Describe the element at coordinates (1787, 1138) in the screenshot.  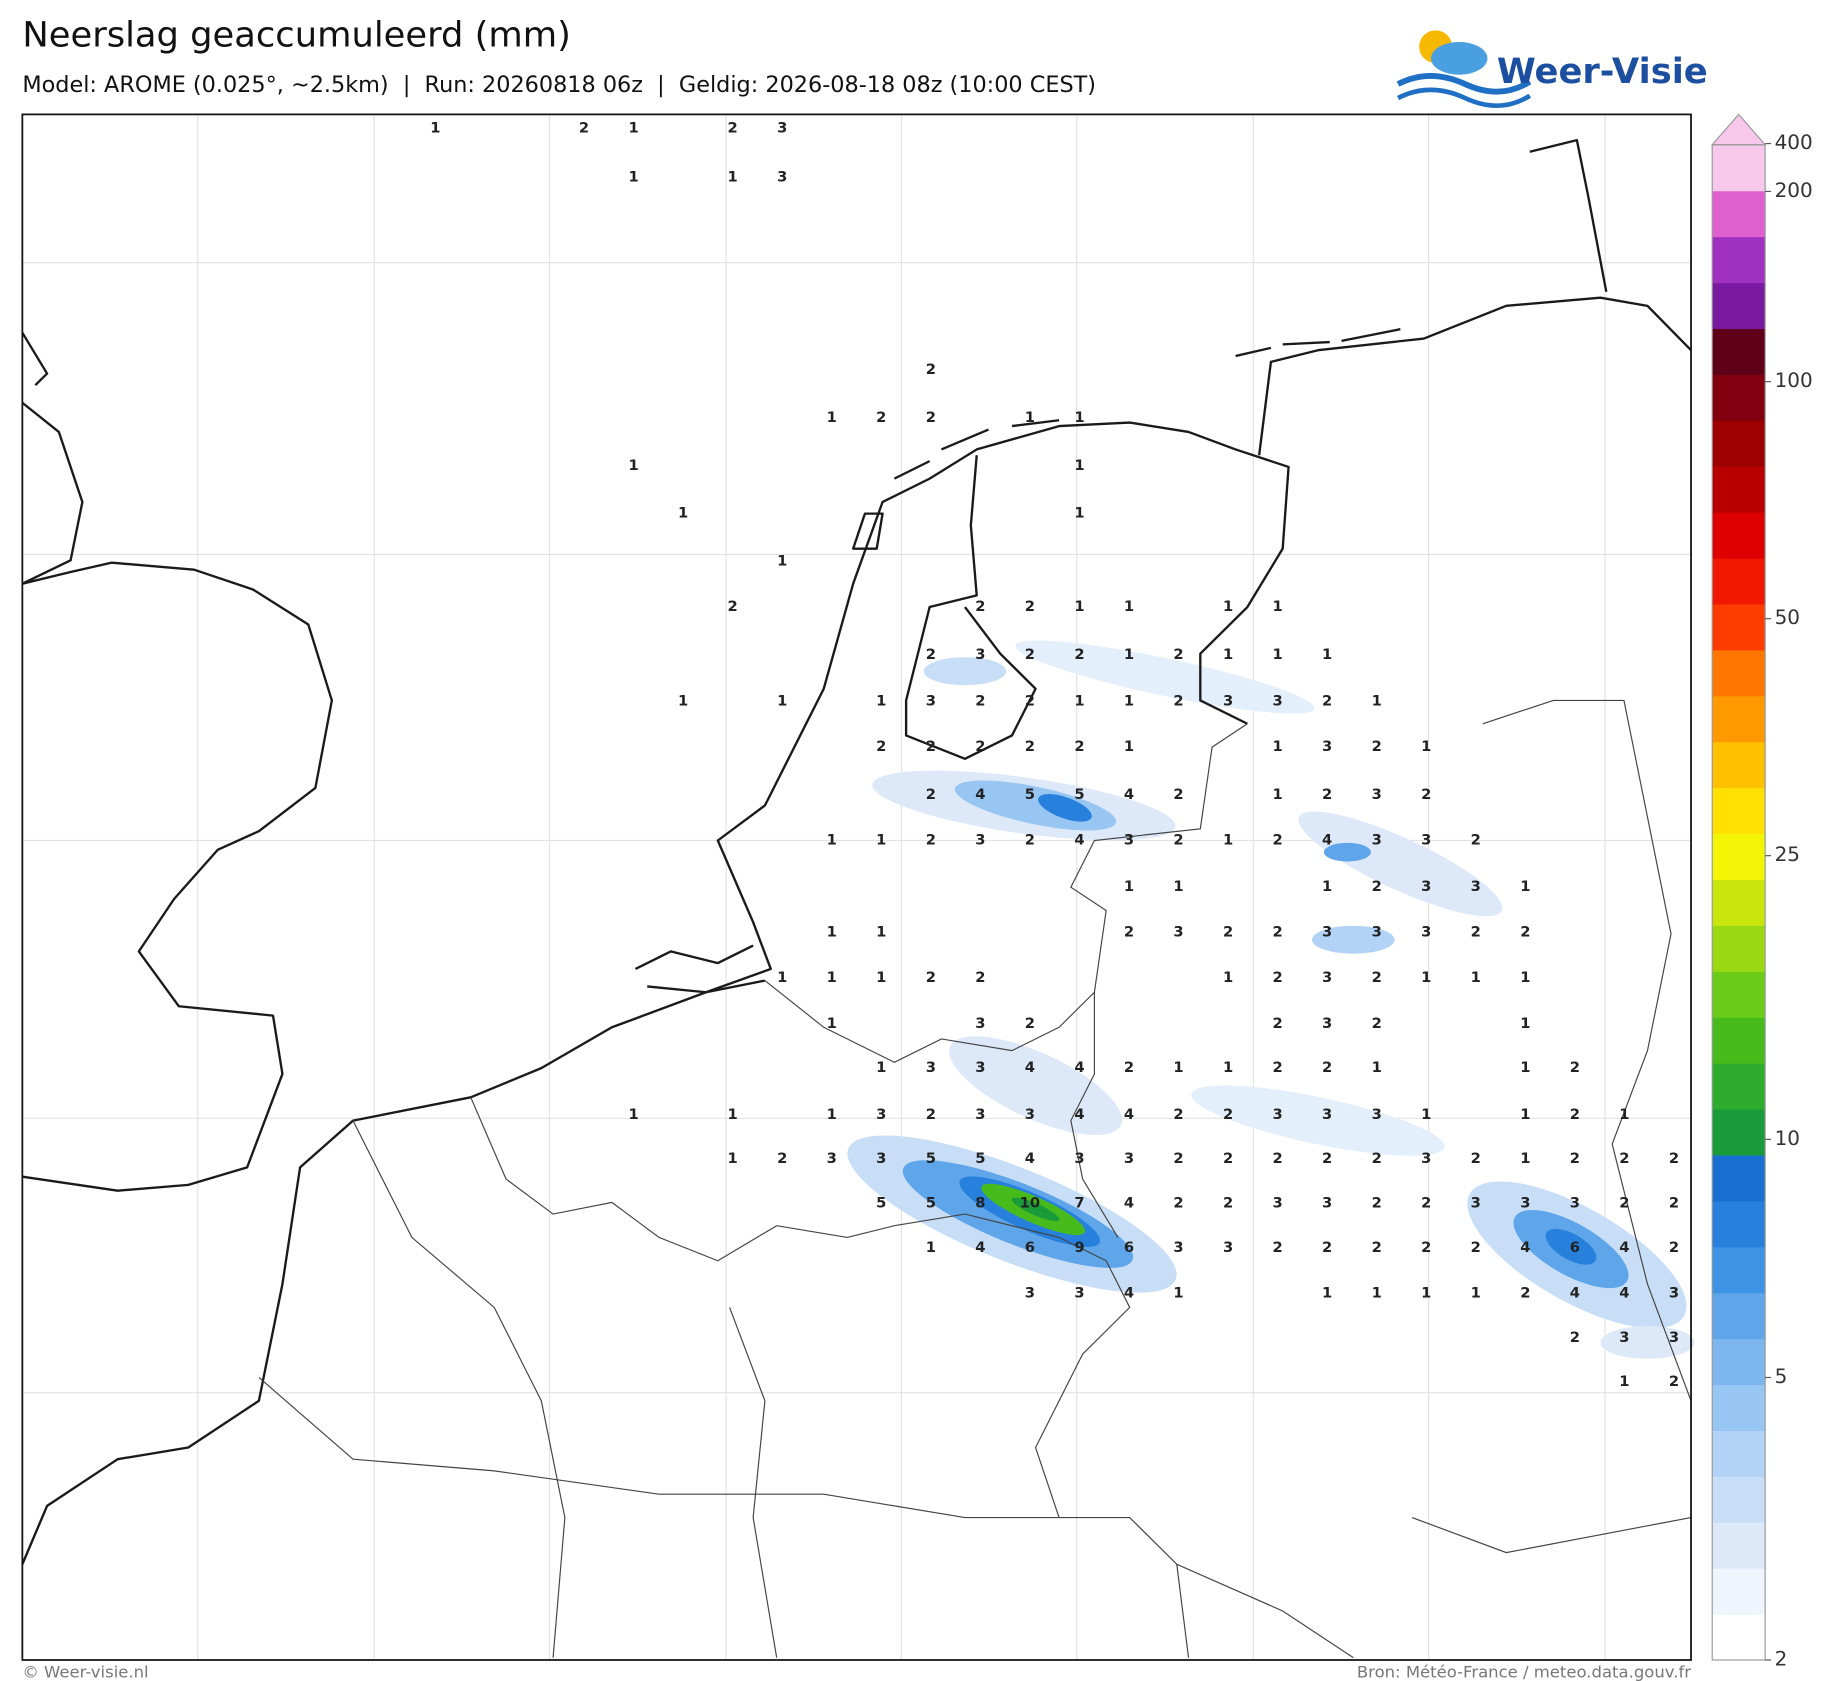
I see `colorbar-tick-label: 10` at that location.